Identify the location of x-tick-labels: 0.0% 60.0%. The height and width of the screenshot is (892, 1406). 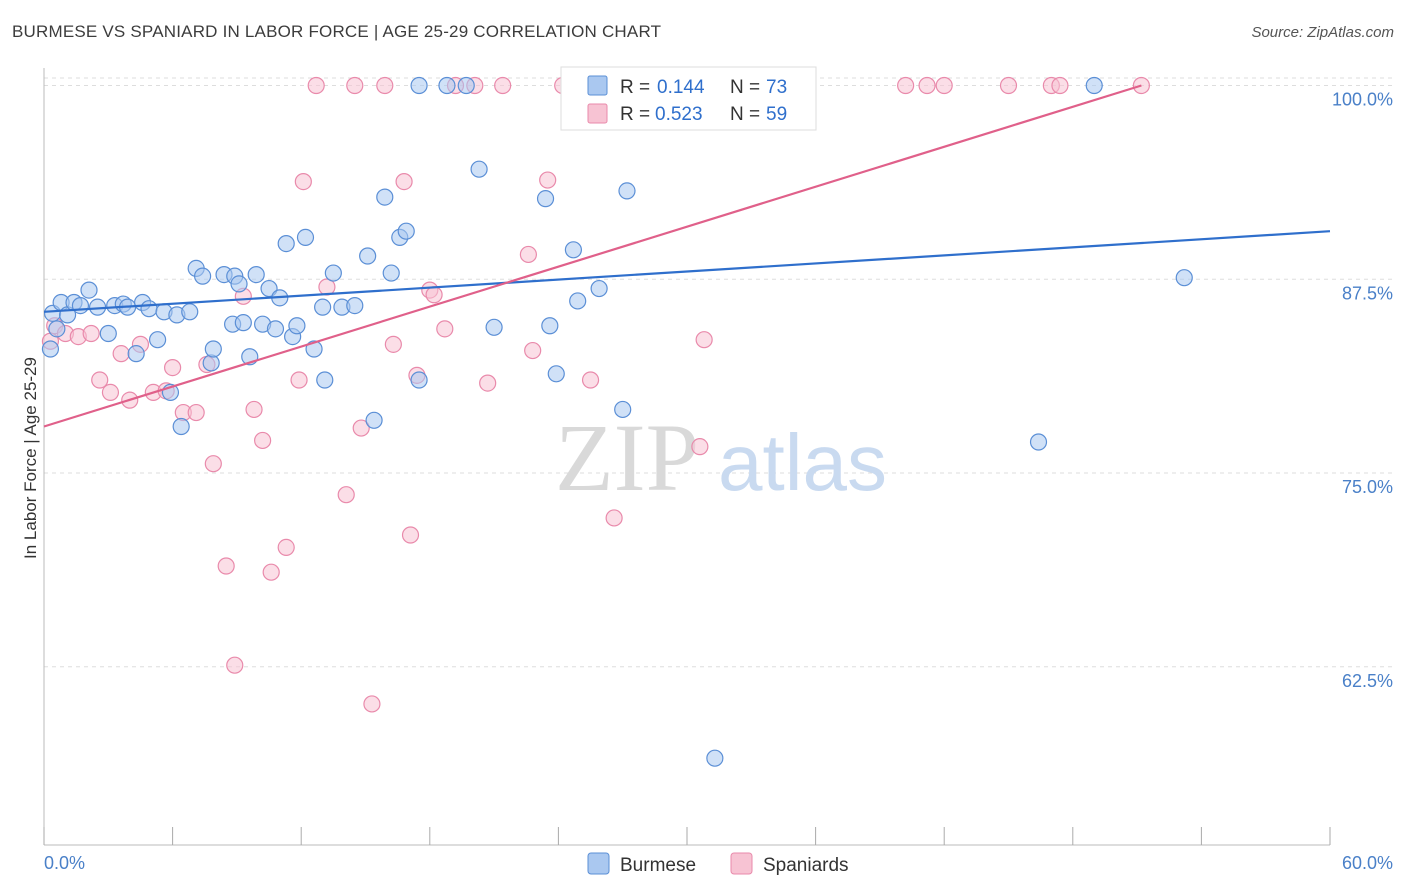
(718, 863).